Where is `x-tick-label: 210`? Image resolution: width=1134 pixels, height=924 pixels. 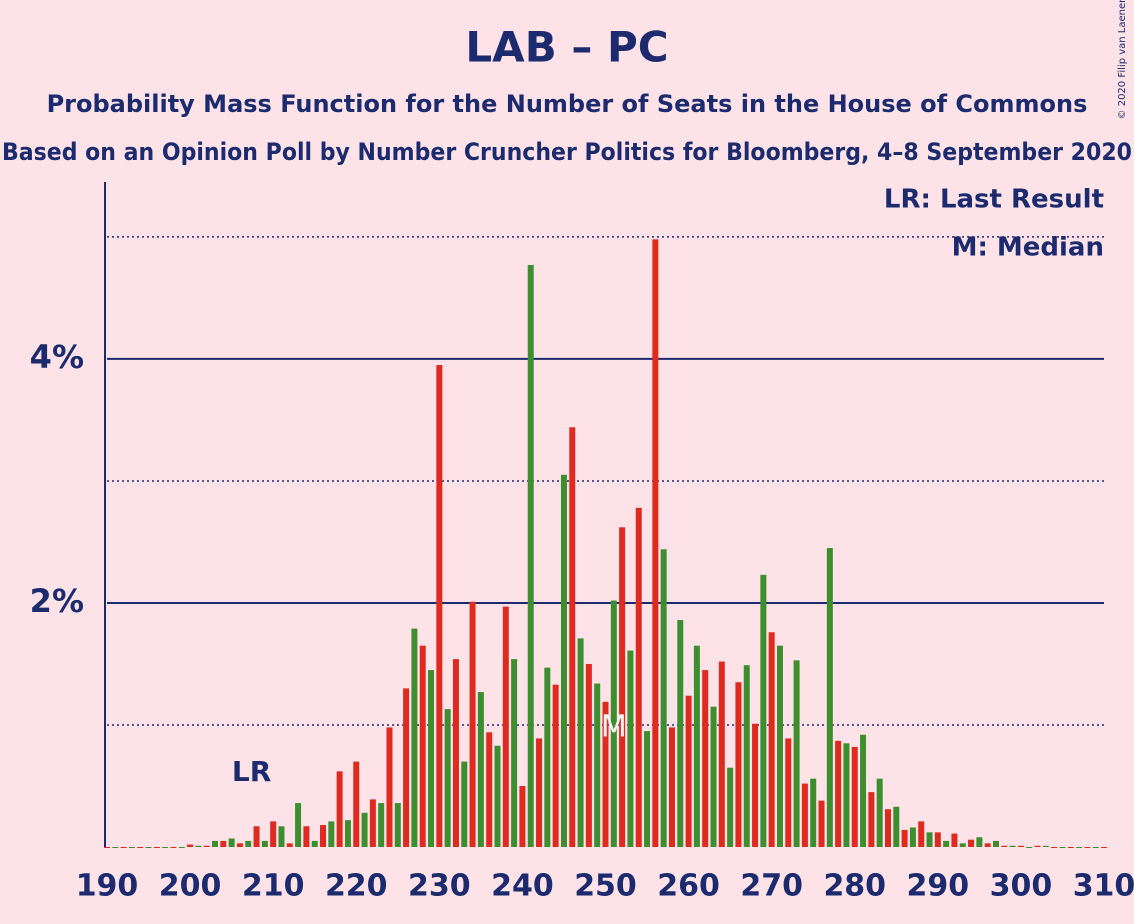
x-tick-label: 210 is located at coordinates (273, 886).